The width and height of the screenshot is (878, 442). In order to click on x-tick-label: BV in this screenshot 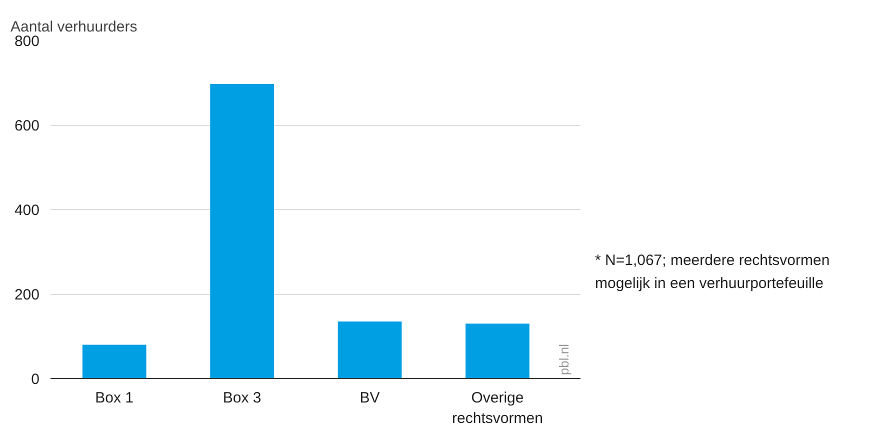, I will do `click(370, 398)`.